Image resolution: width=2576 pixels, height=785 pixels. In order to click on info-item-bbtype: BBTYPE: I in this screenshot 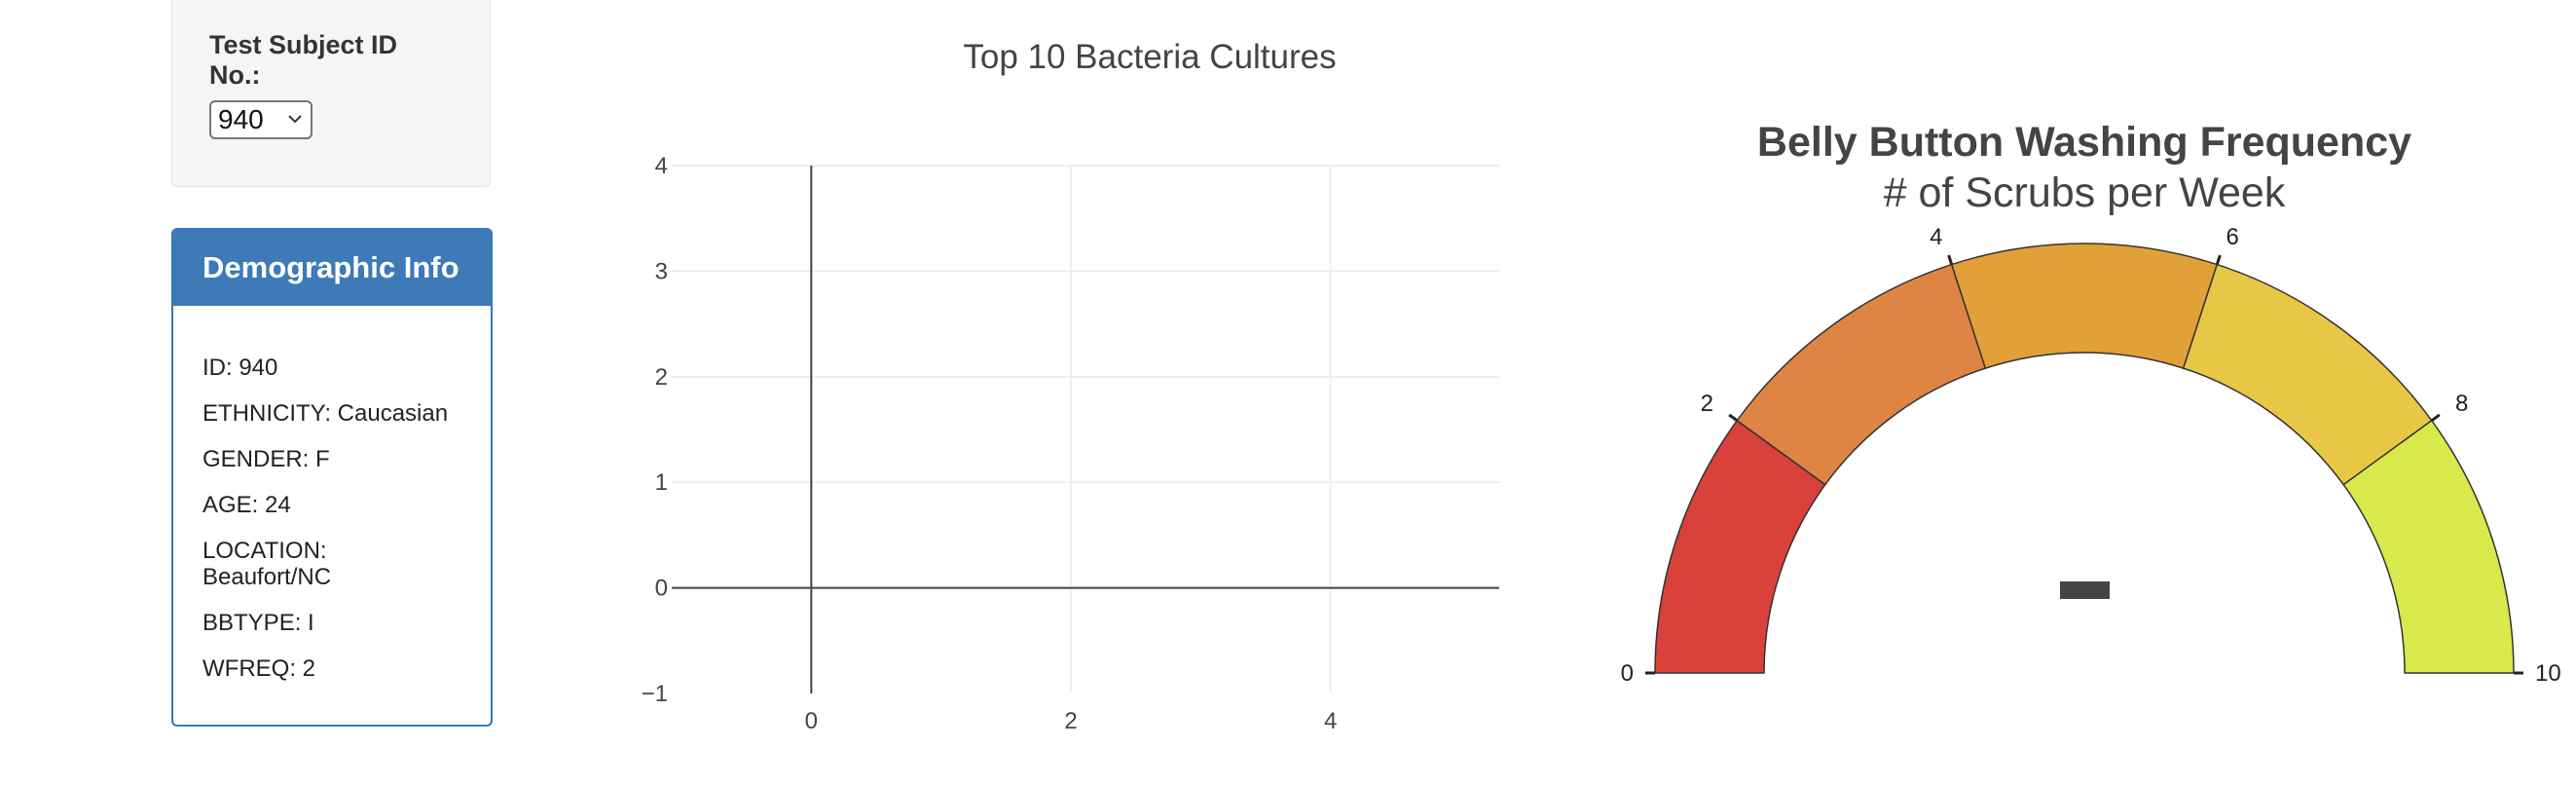, I will do `click(258, 623)`.